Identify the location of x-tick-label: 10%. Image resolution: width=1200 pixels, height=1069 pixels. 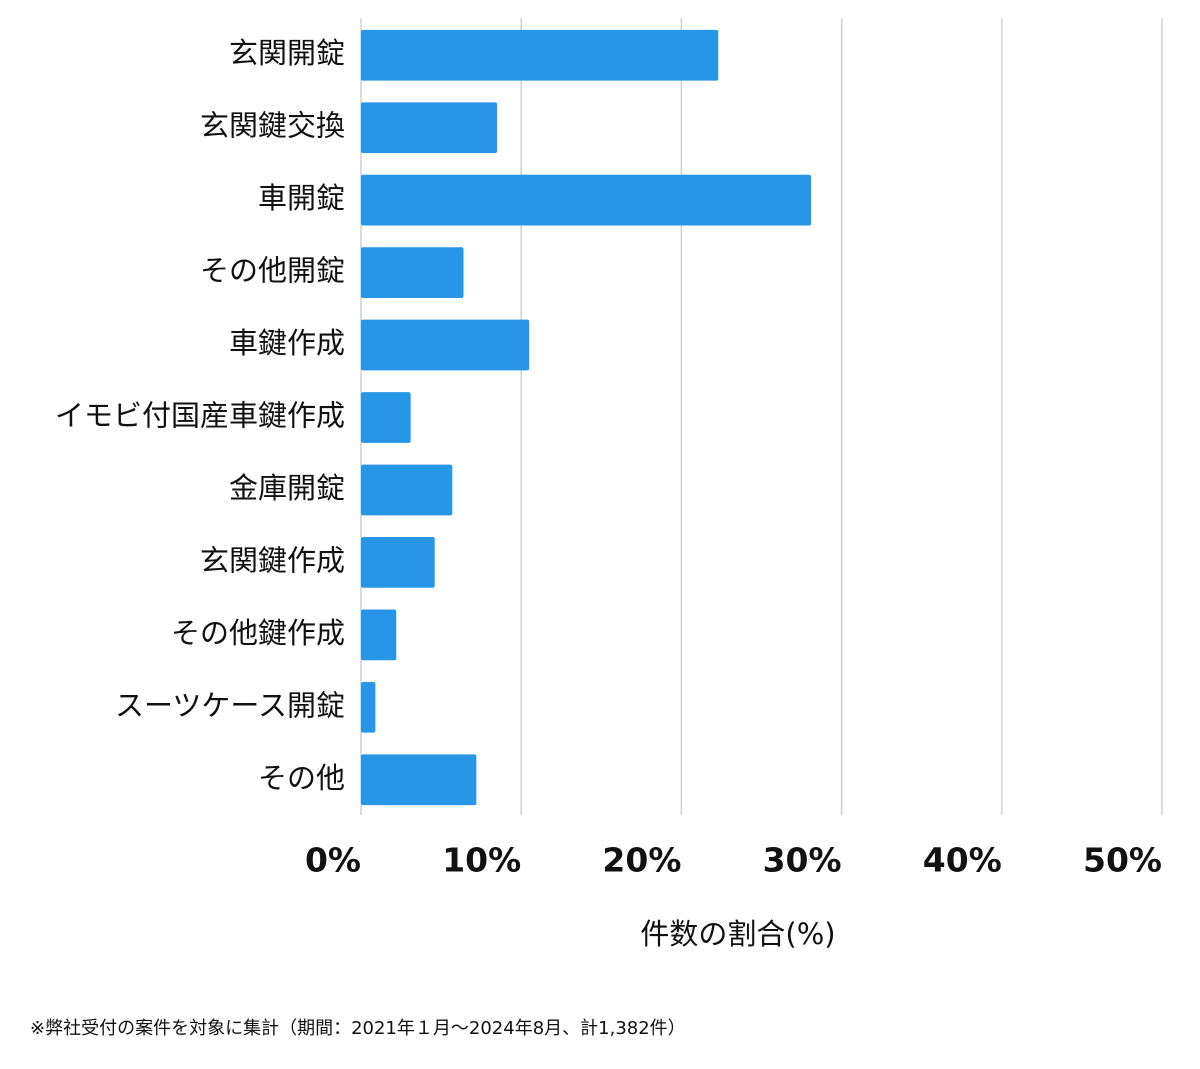
(481, 860).